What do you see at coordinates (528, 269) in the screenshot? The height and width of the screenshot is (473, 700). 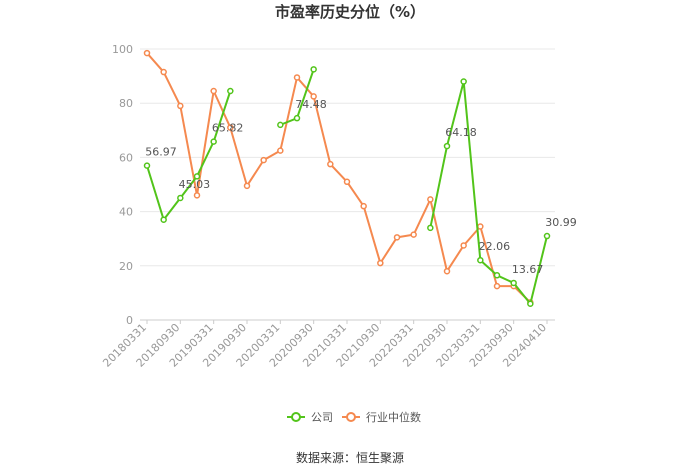 I see `data-label: 13.67` at bounding box center [528, 269].